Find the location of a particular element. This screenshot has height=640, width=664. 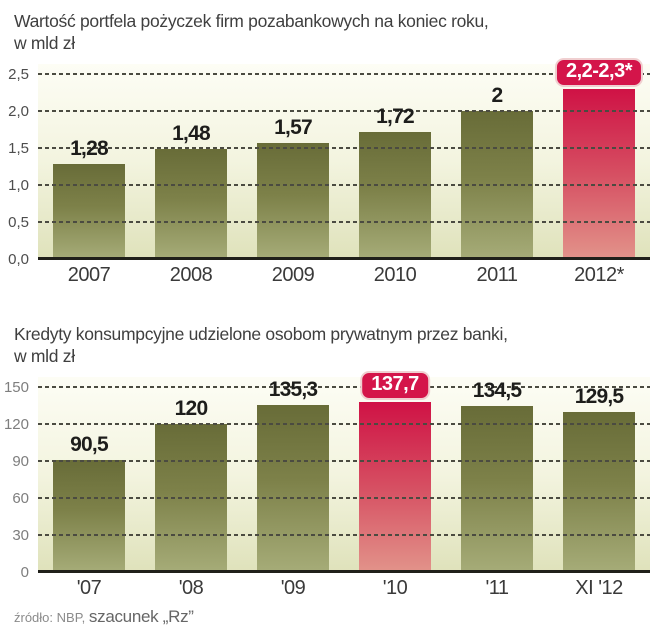

x-axis-label: '10 is located at coordinates (395, 588).